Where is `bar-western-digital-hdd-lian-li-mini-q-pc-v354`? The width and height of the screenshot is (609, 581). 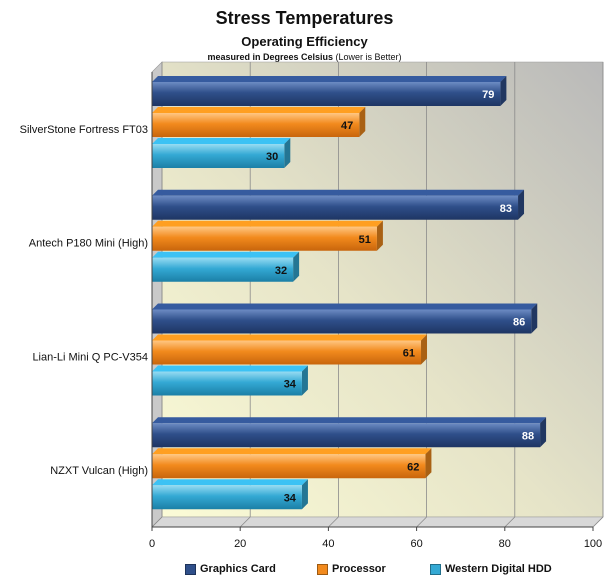 bar-western-digital-hdd-lian-li-mini-q-pc-v354 is located at coordinates (227, 383).